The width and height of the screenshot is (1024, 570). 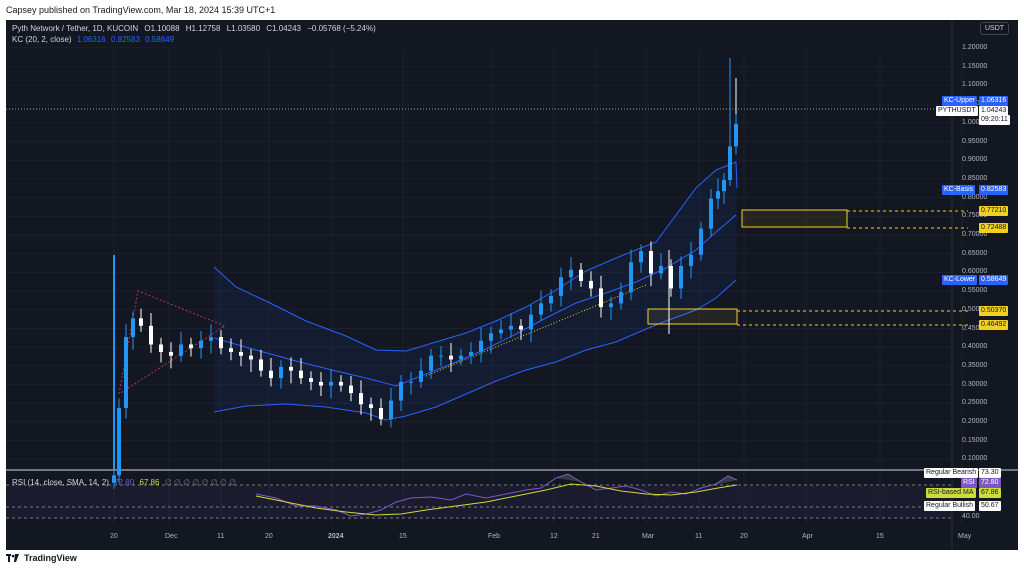 What do you see at coordinates (975, 234) in the screenshot?
I see `price-axis-label: 0.70000` at bounding box center [975, 234].